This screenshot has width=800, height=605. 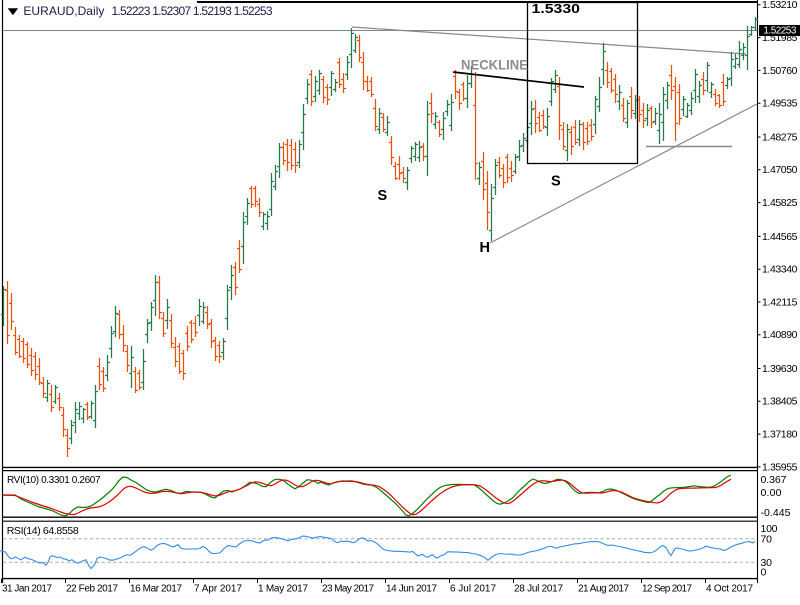 What do you see at coordinates (769, 529) in the screenshot?
I see `svg-text: 100` at bounding box center [769, 529].